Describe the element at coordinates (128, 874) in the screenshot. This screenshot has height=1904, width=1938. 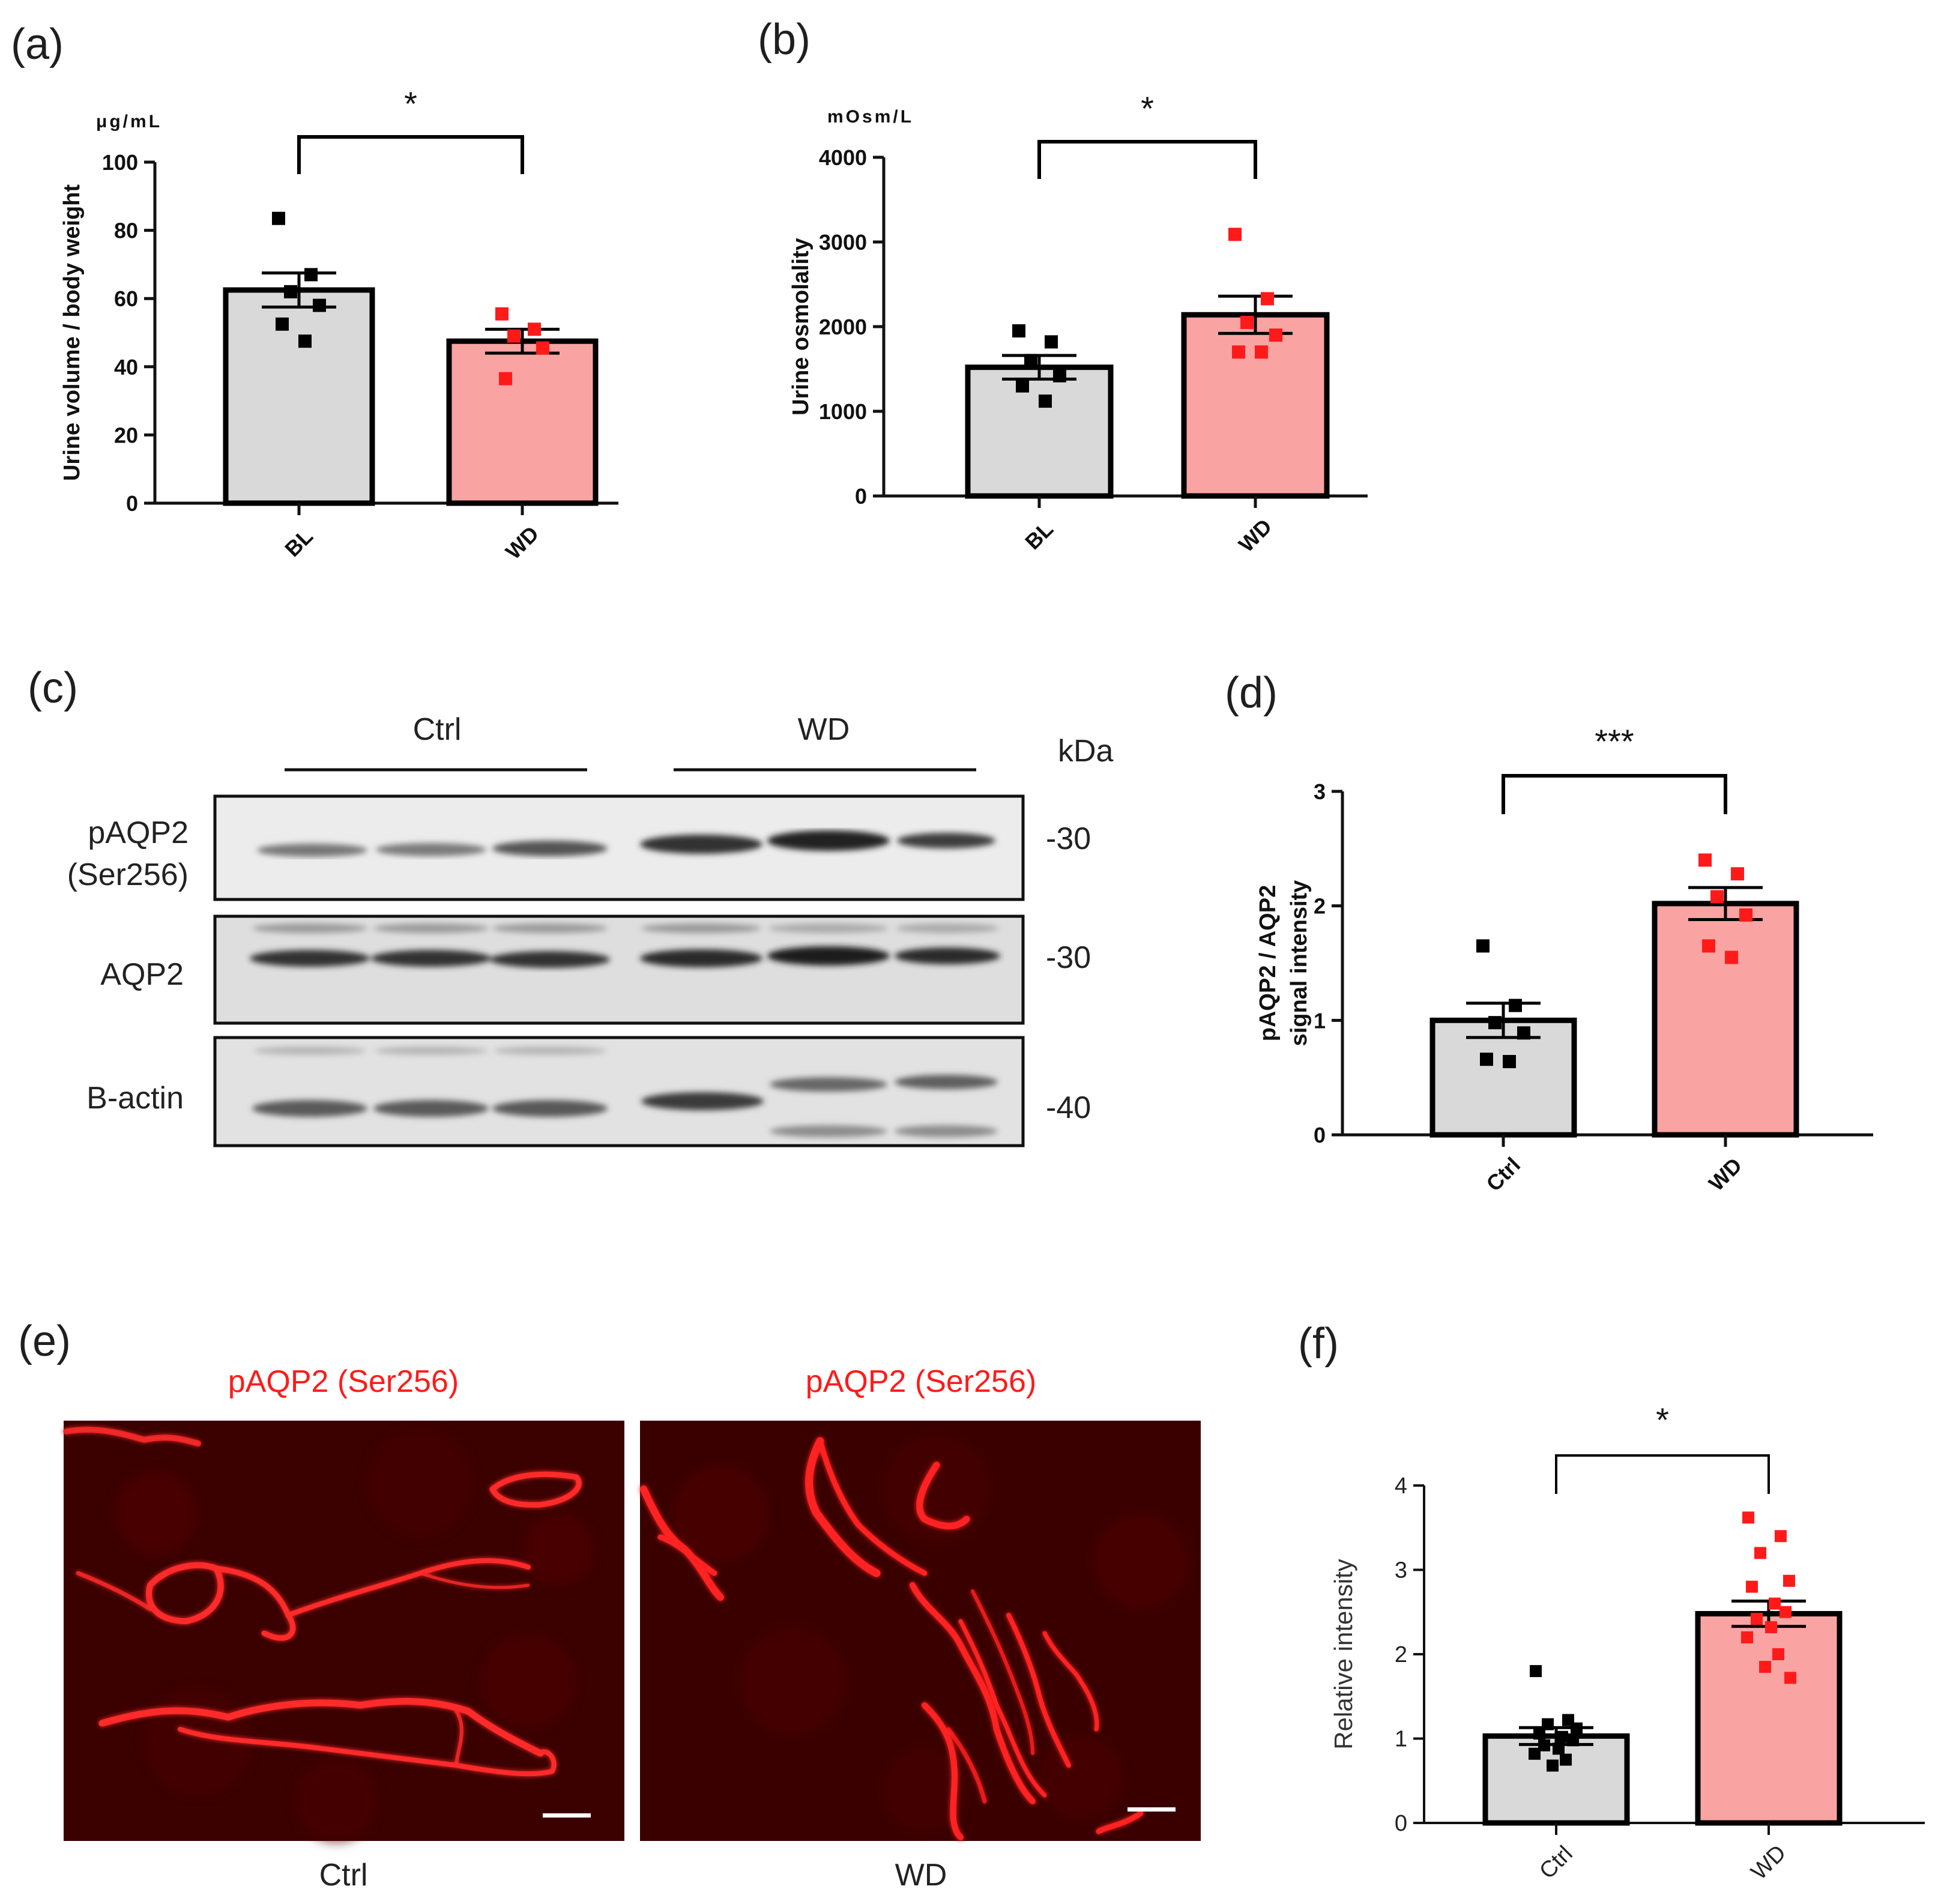
I see `blot-label-ser256: (Ser256)` at that location.